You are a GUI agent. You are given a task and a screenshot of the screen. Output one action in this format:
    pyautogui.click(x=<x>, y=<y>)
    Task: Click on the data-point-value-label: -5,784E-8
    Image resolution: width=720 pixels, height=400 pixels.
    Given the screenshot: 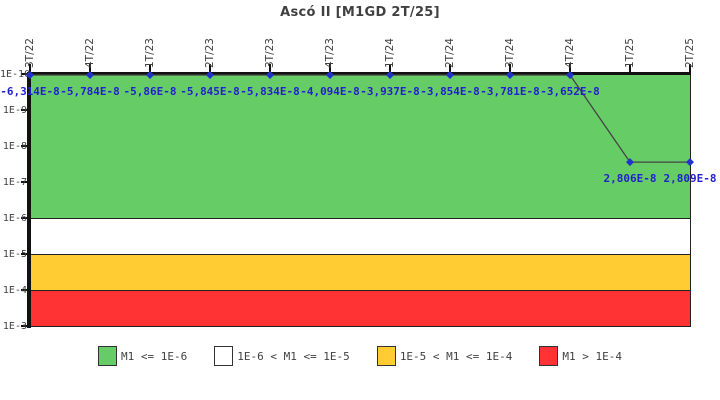 What is the action you would take?
    pyautogui.click(x=90, y=91)
    